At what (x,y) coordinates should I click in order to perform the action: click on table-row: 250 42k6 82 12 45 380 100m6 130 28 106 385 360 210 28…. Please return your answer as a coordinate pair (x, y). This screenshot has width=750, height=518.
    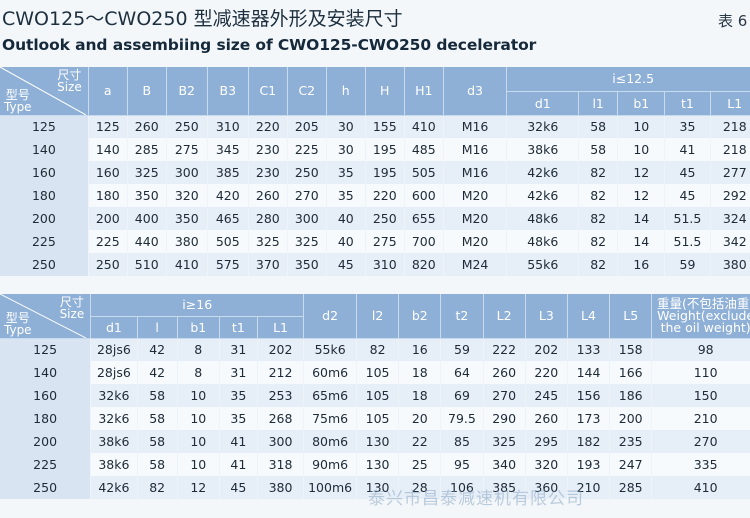
    Looking at the image, I should click on (375, 487).